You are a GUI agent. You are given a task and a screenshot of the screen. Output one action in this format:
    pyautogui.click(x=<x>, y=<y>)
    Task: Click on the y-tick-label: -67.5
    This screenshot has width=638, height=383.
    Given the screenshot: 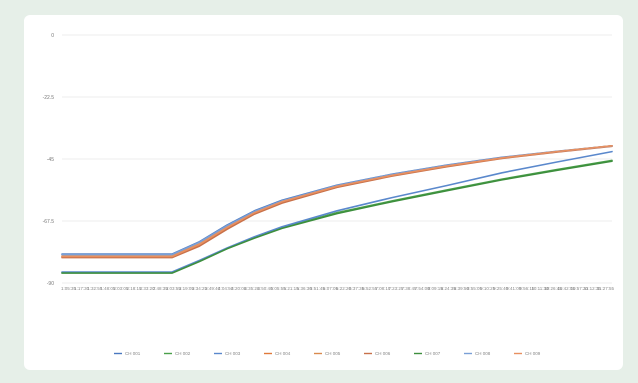 What is the action you would take?
    pyautogui.click(x=49, y=222)
    